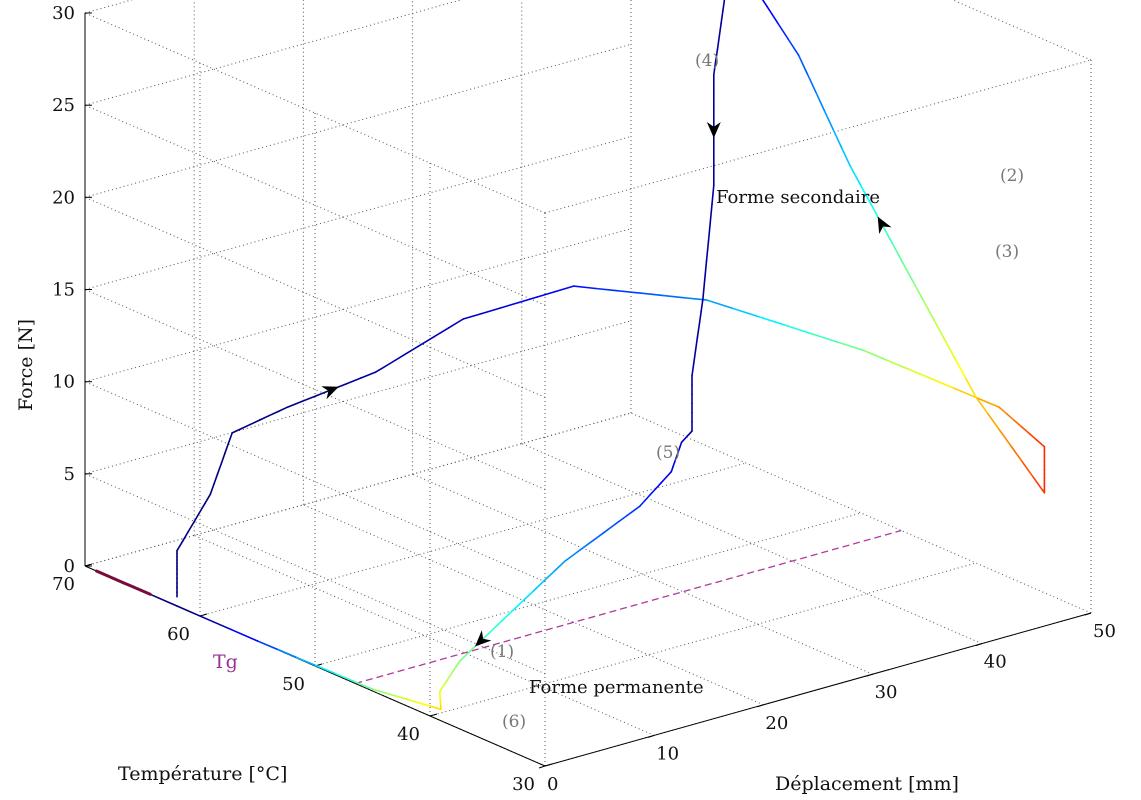 The image size is (1141, 800). I want to click on x-tick-label: 40, so click(995, 662).